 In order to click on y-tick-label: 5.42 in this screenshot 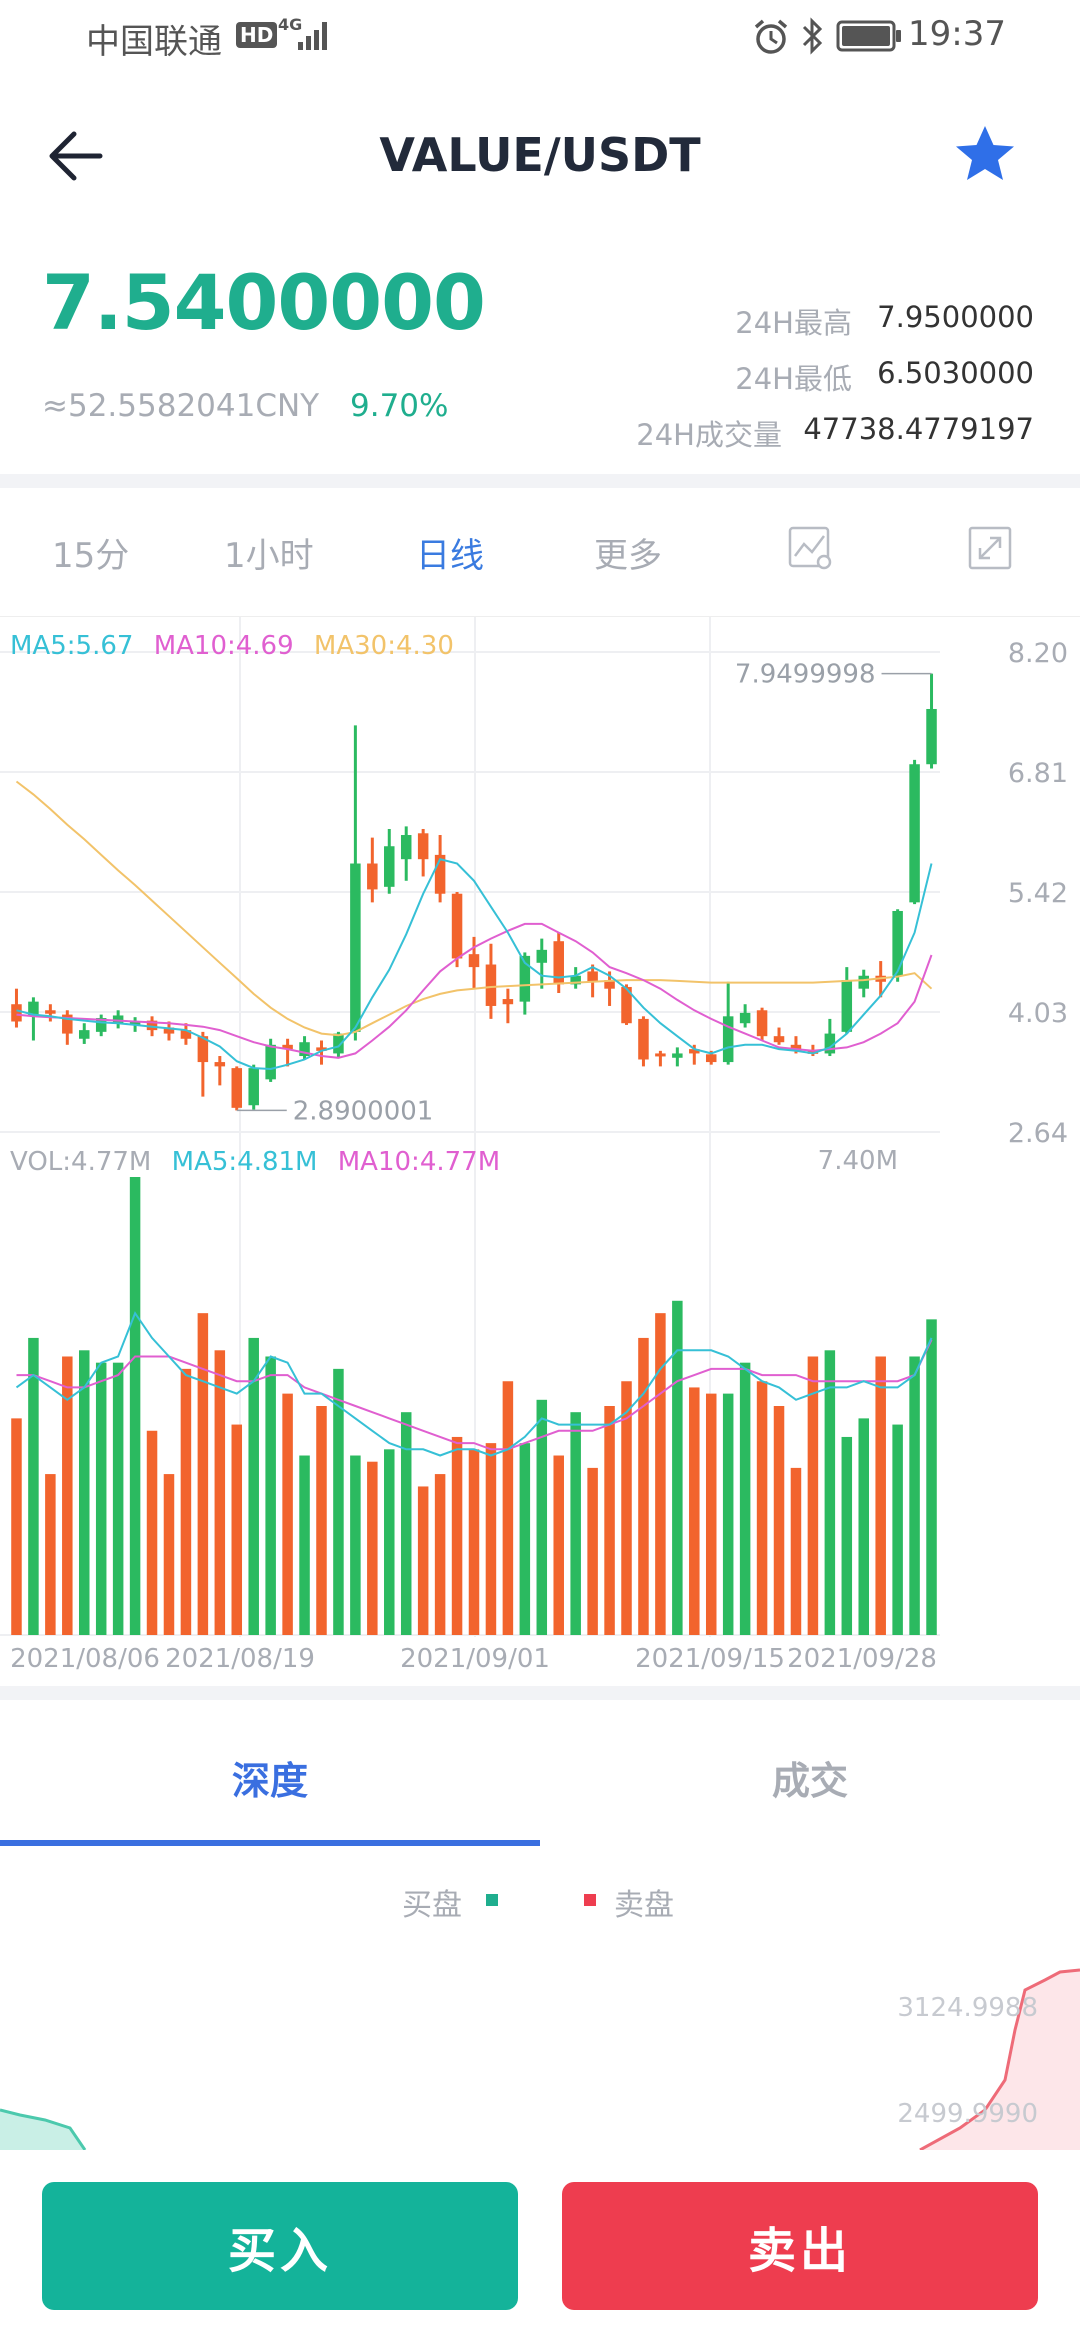, I will do `click(1038, 893)`.